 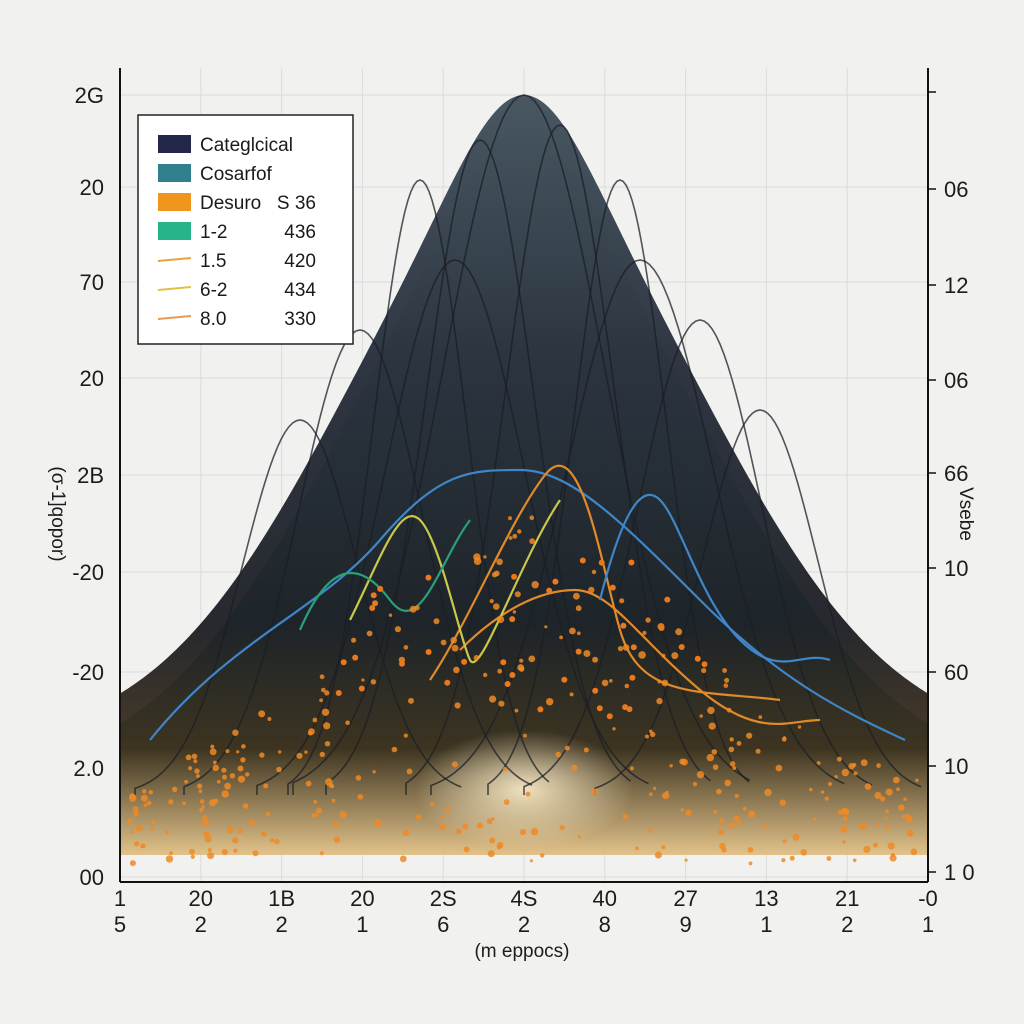 I want to click on y-right-tick-label: 06, so click(x=956, y=189).